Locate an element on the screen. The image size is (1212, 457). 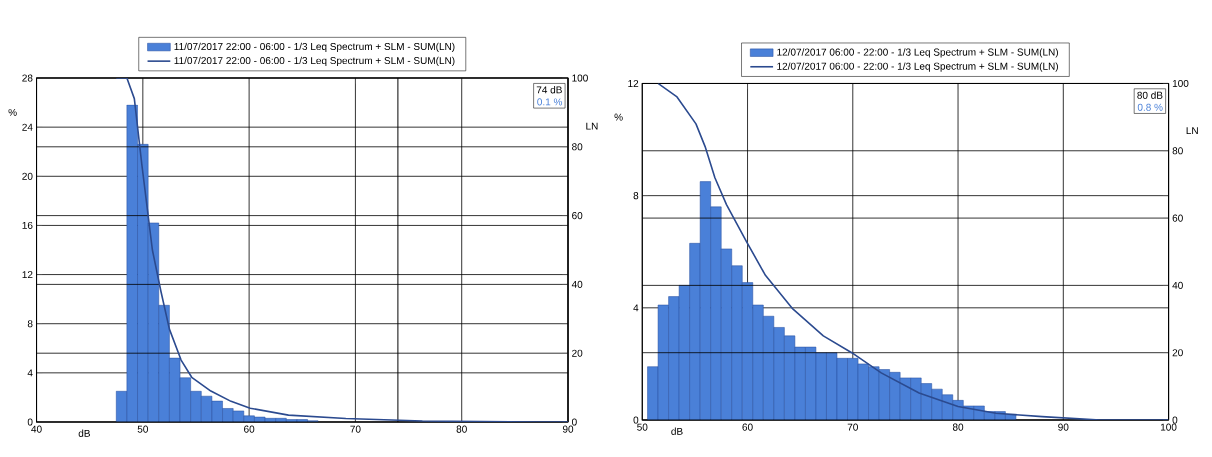
y-tick-label: 24 is located at coordinates (27, 127).